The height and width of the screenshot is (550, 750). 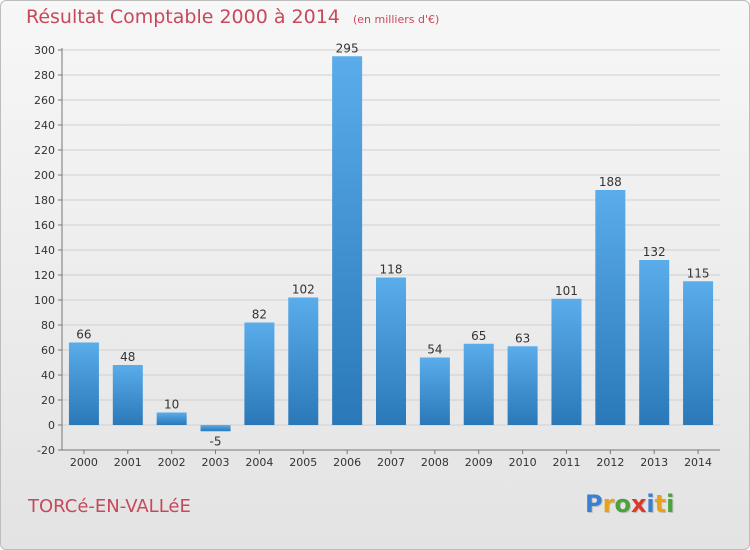 I want to click on logo-letter: P, so click(x=594, y=504).